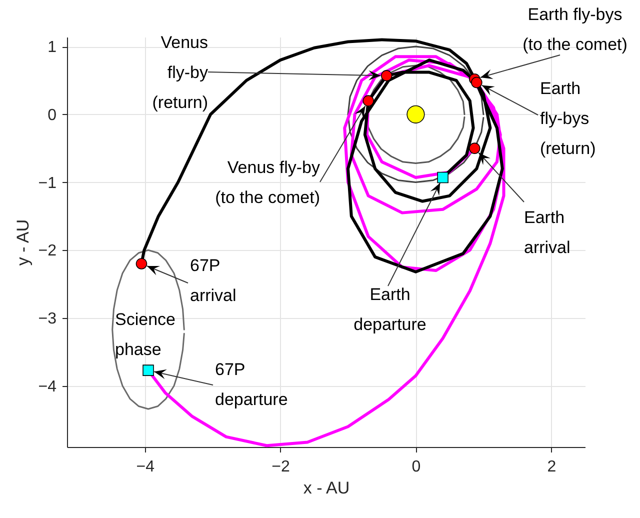 This screenshot has height=518, width=640. Describe the element at coordinates (390, 309) in the screenshot. I see `annotation: Earth departure` at that location.